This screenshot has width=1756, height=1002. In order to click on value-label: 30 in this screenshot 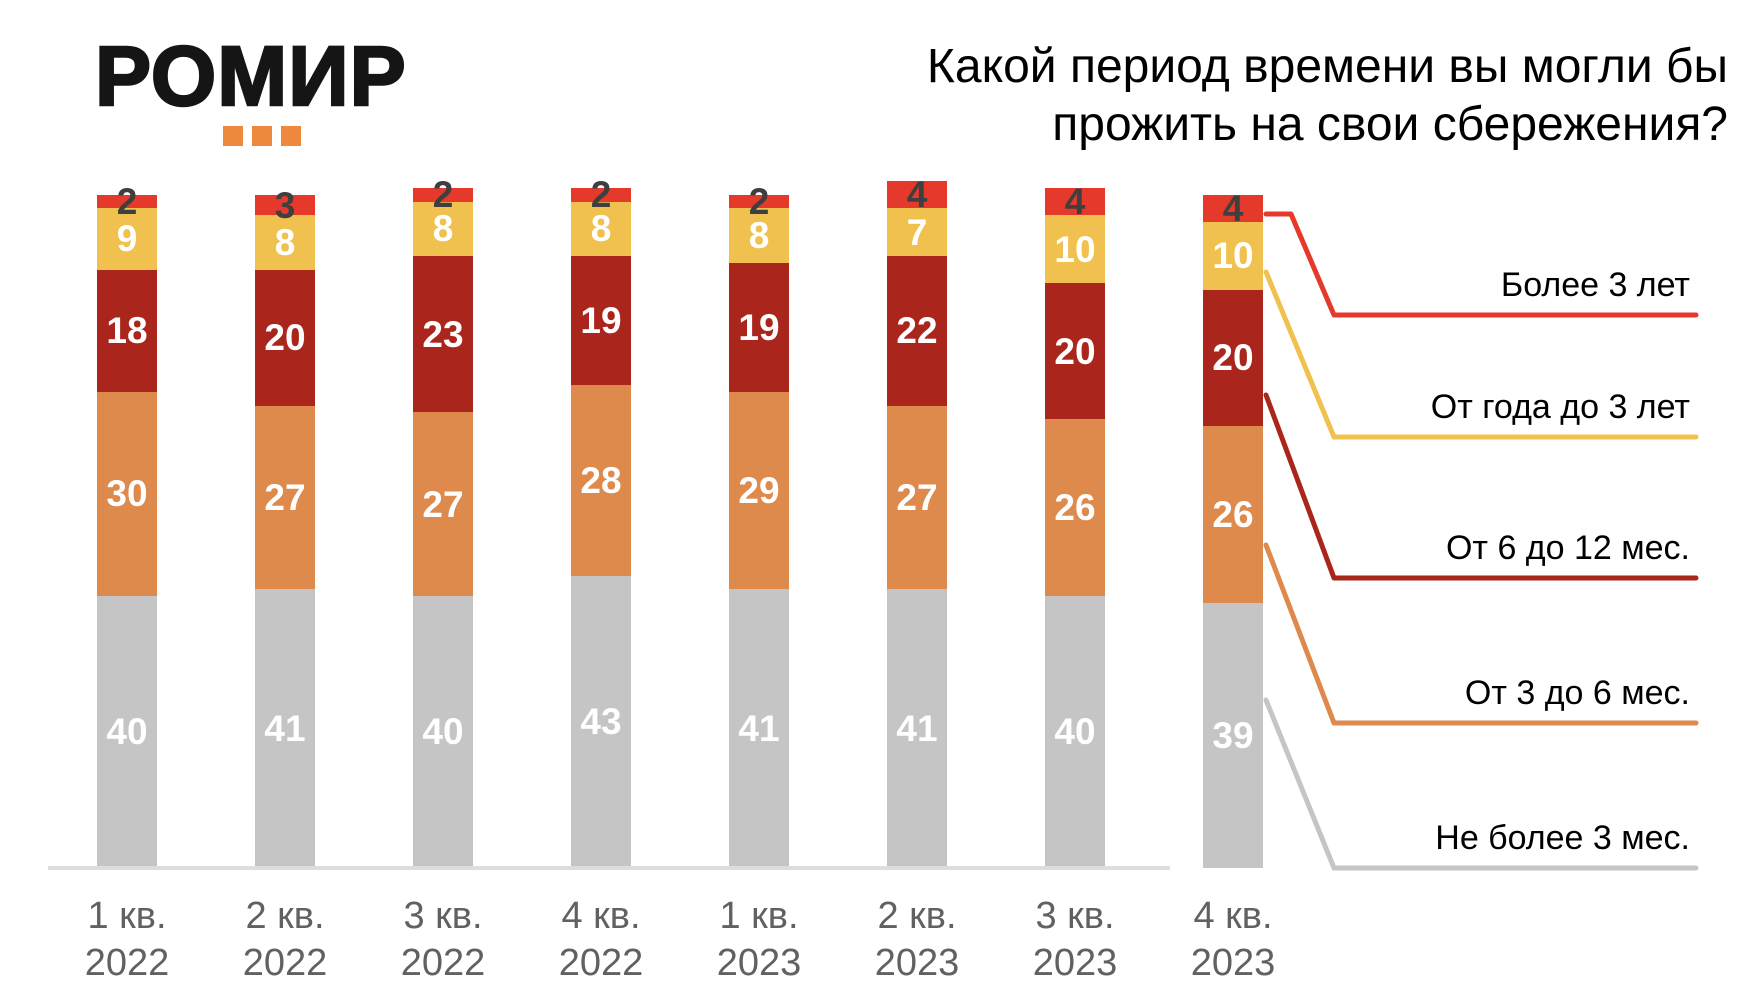, I will do `click(127, 494)`.